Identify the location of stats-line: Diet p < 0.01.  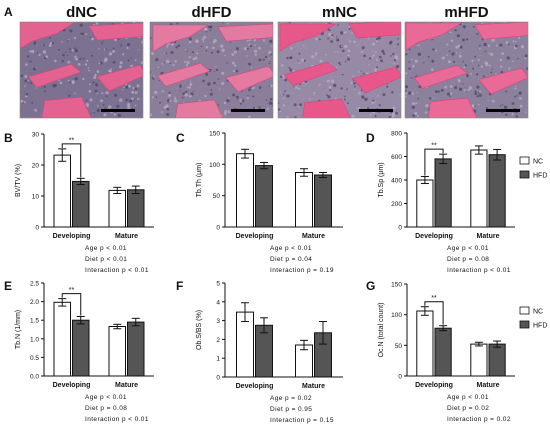
(106, 259).